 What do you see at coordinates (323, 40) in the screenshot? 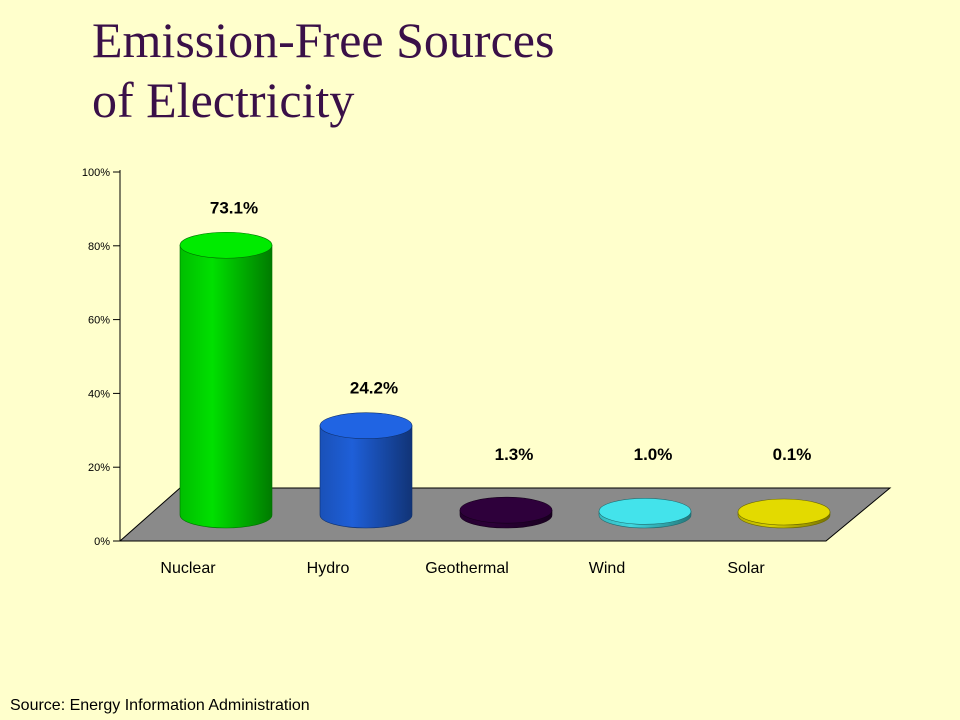
I see `chart-title-line-1: Emission-Free Sources` at bounding box center [323, 40].